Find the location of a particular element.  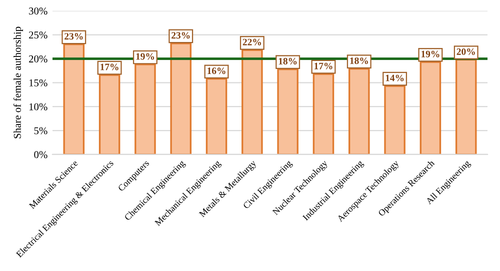

data-label: 14% is located at coordinates (395, 78).